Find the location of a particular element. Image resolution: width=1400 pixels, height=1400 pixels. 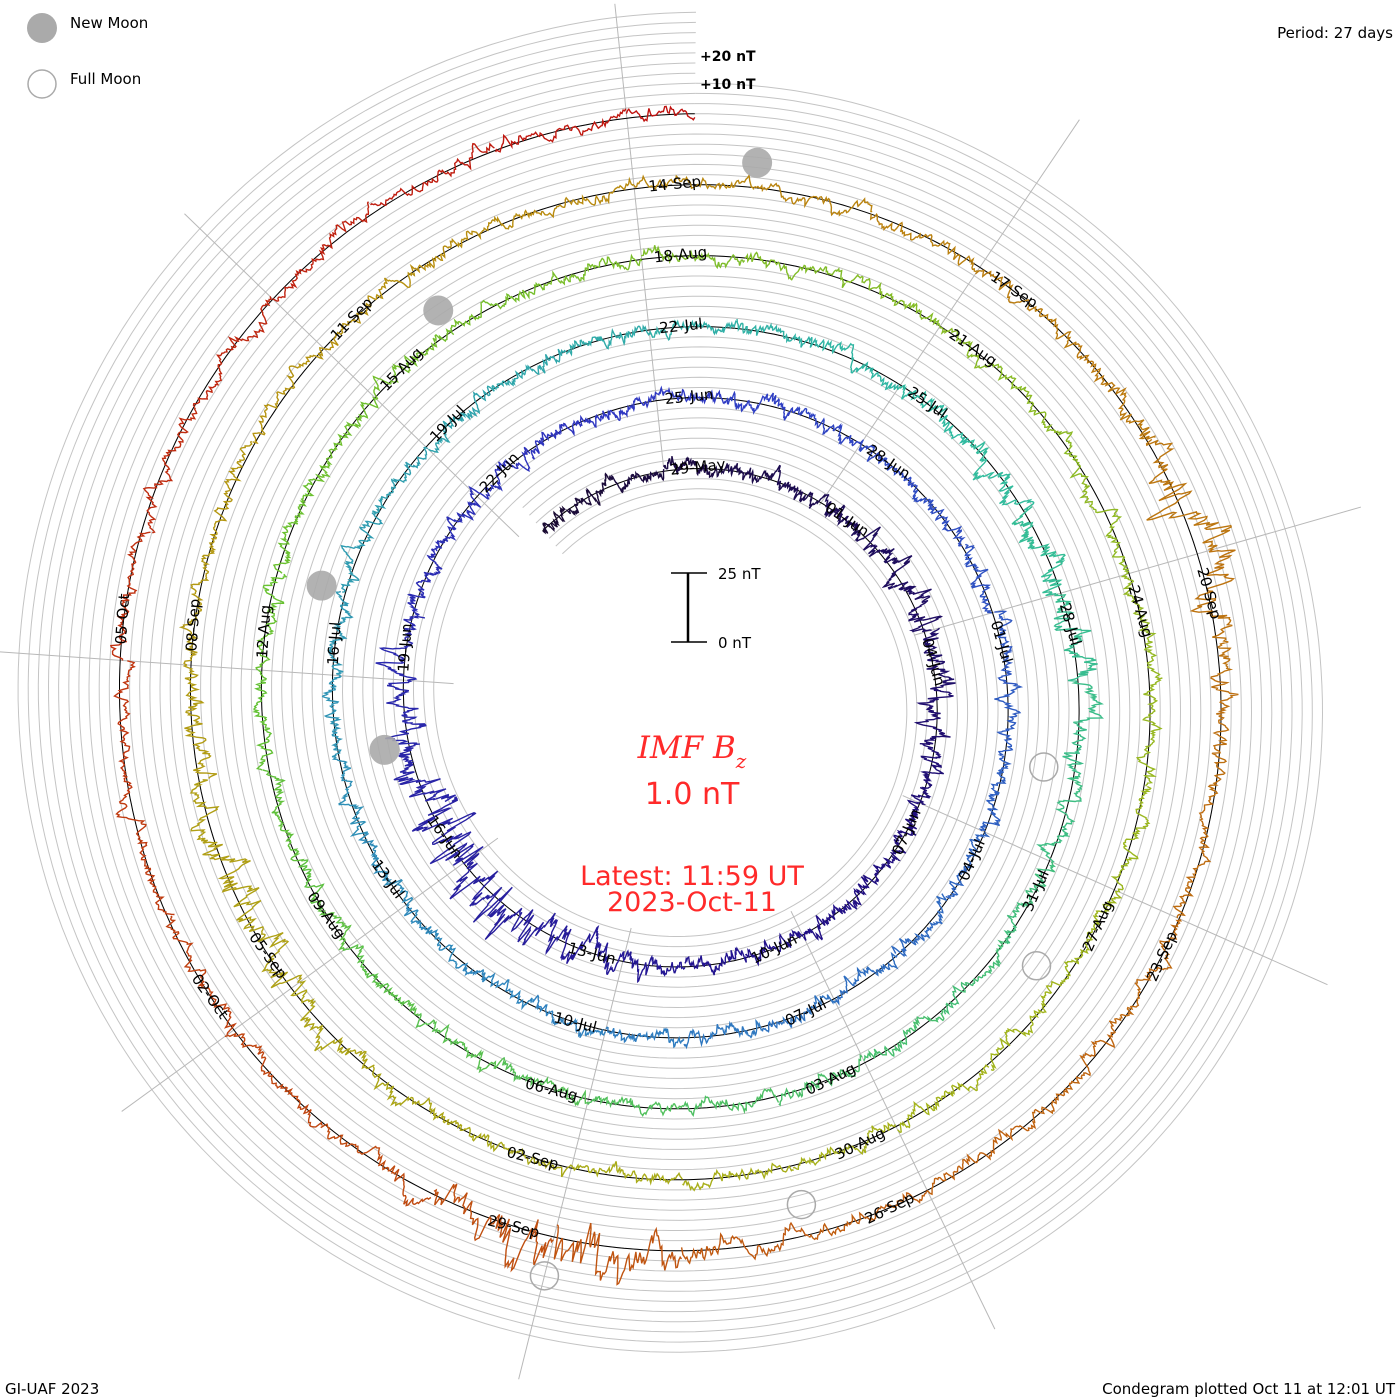

scale-top-label: 25 nT is located at coordinates (739, 574).